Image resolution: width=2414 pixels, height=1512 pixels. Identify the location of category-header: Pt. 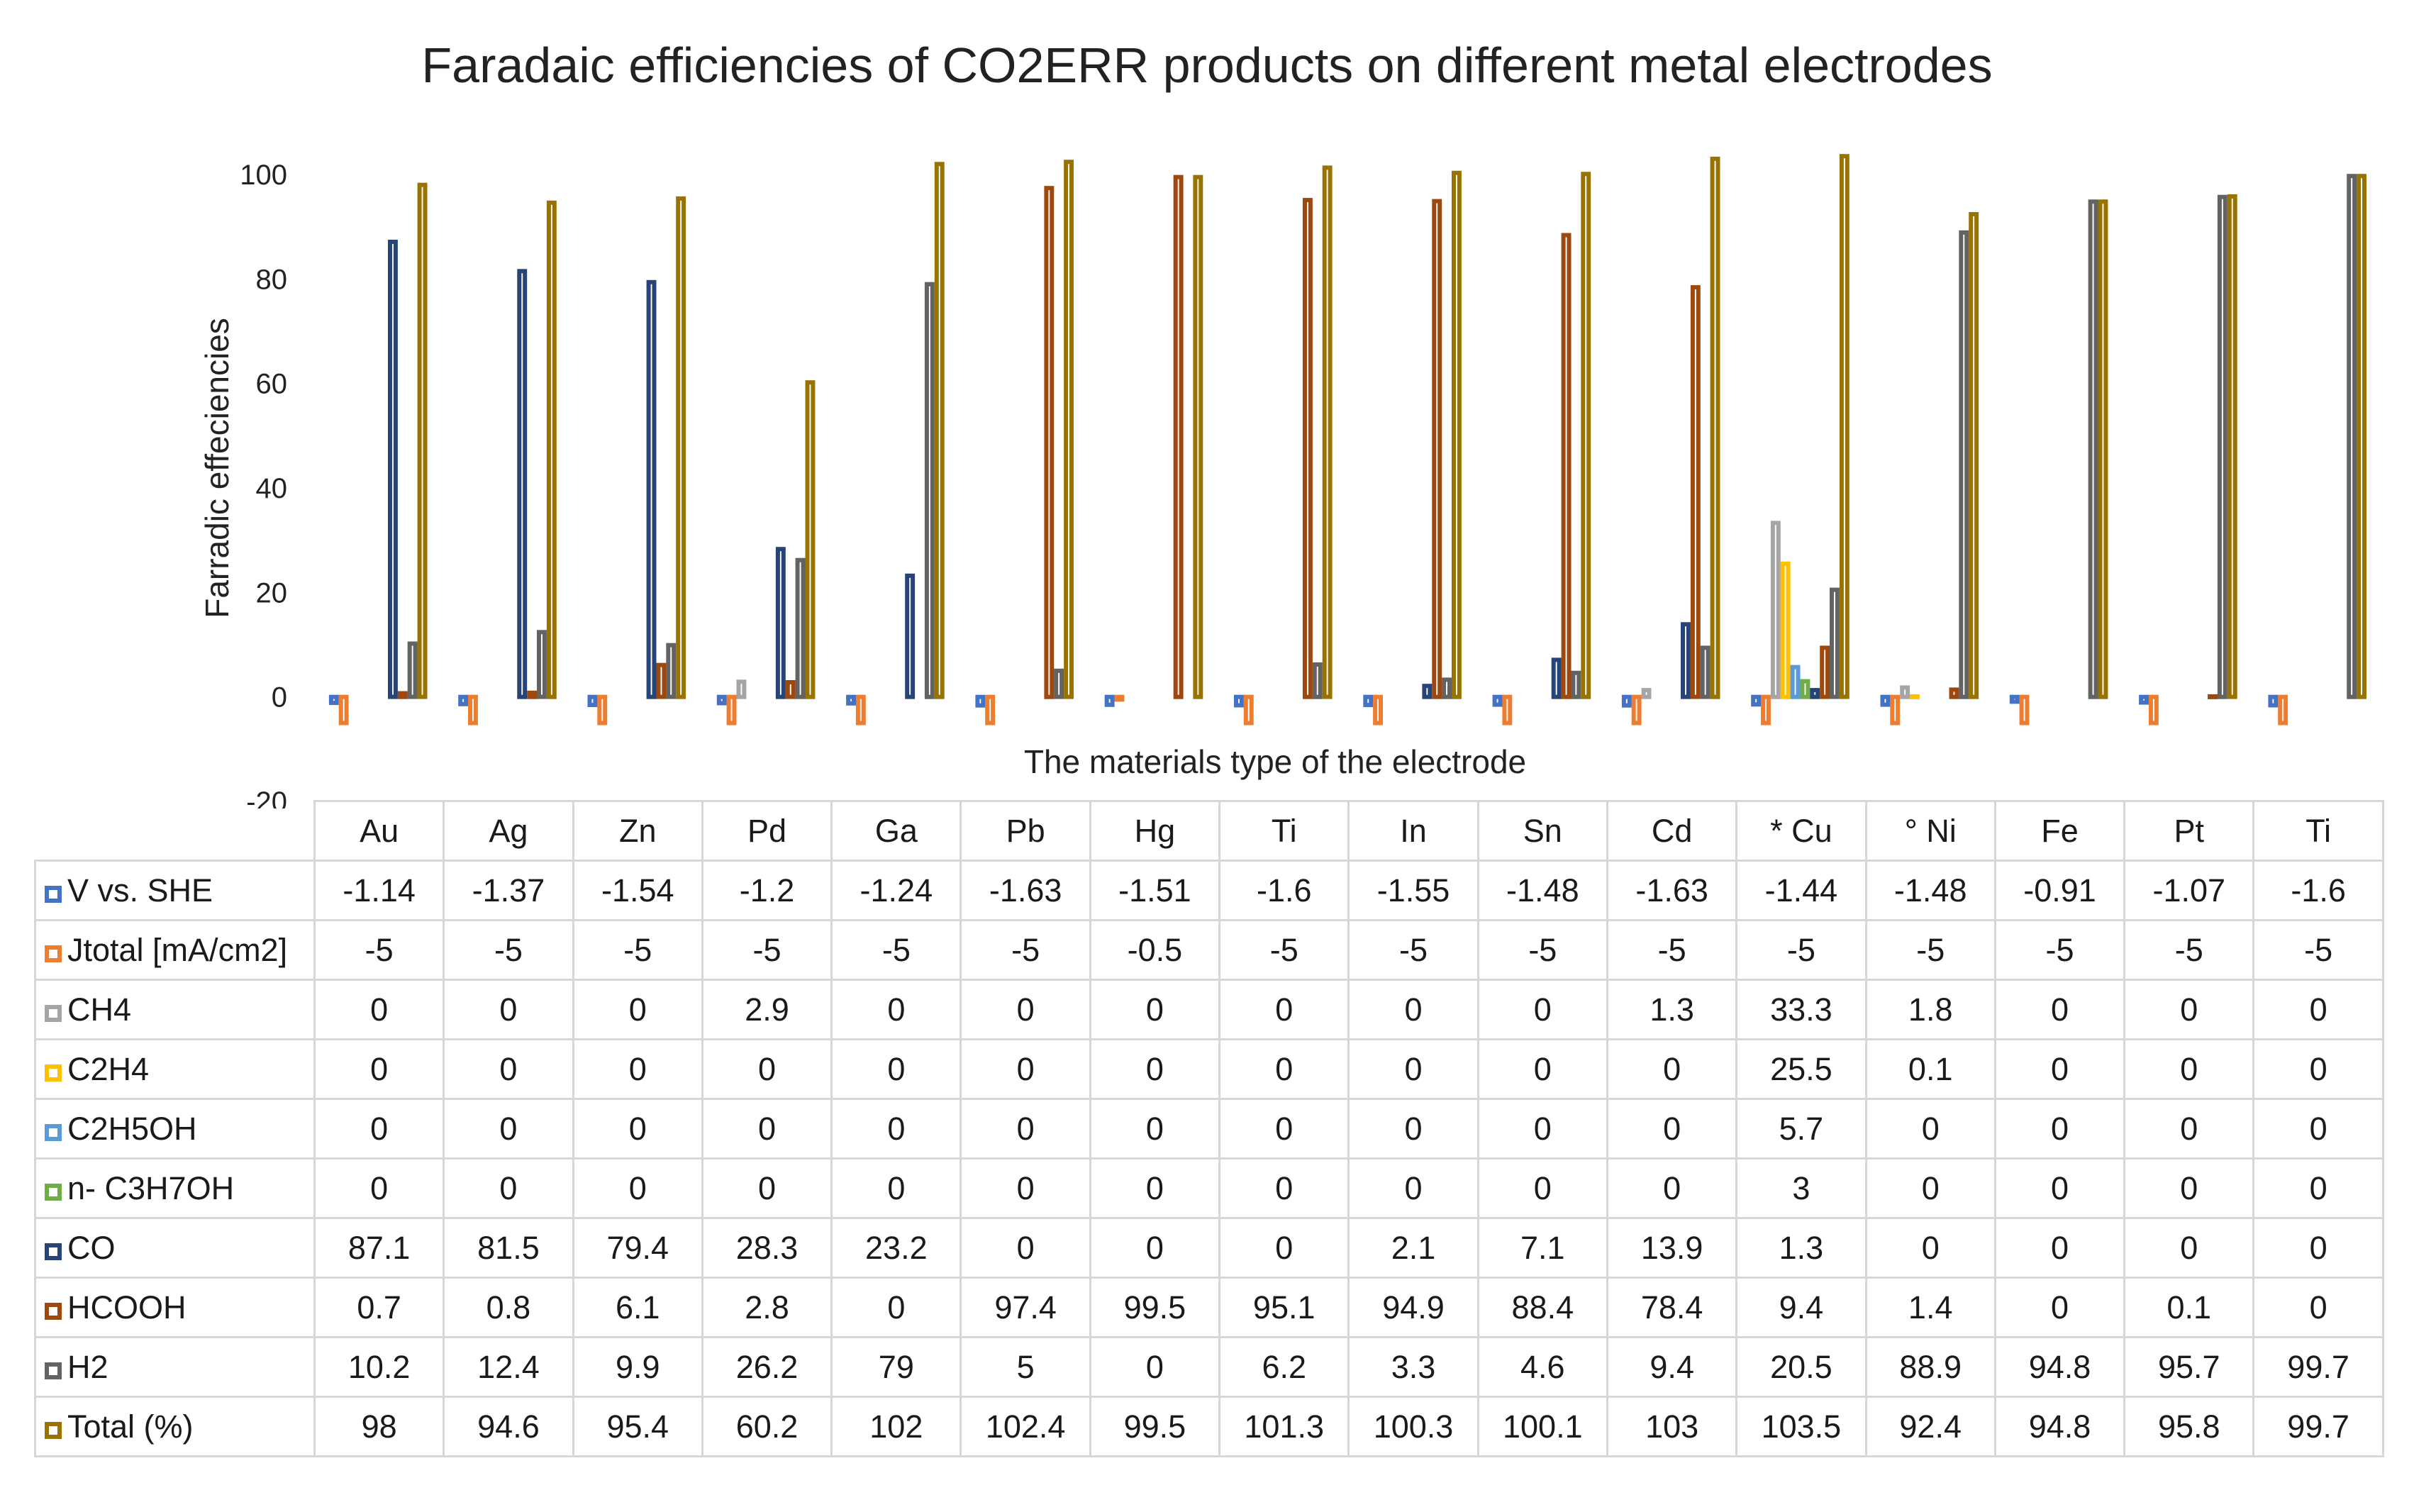
(2189, 831).